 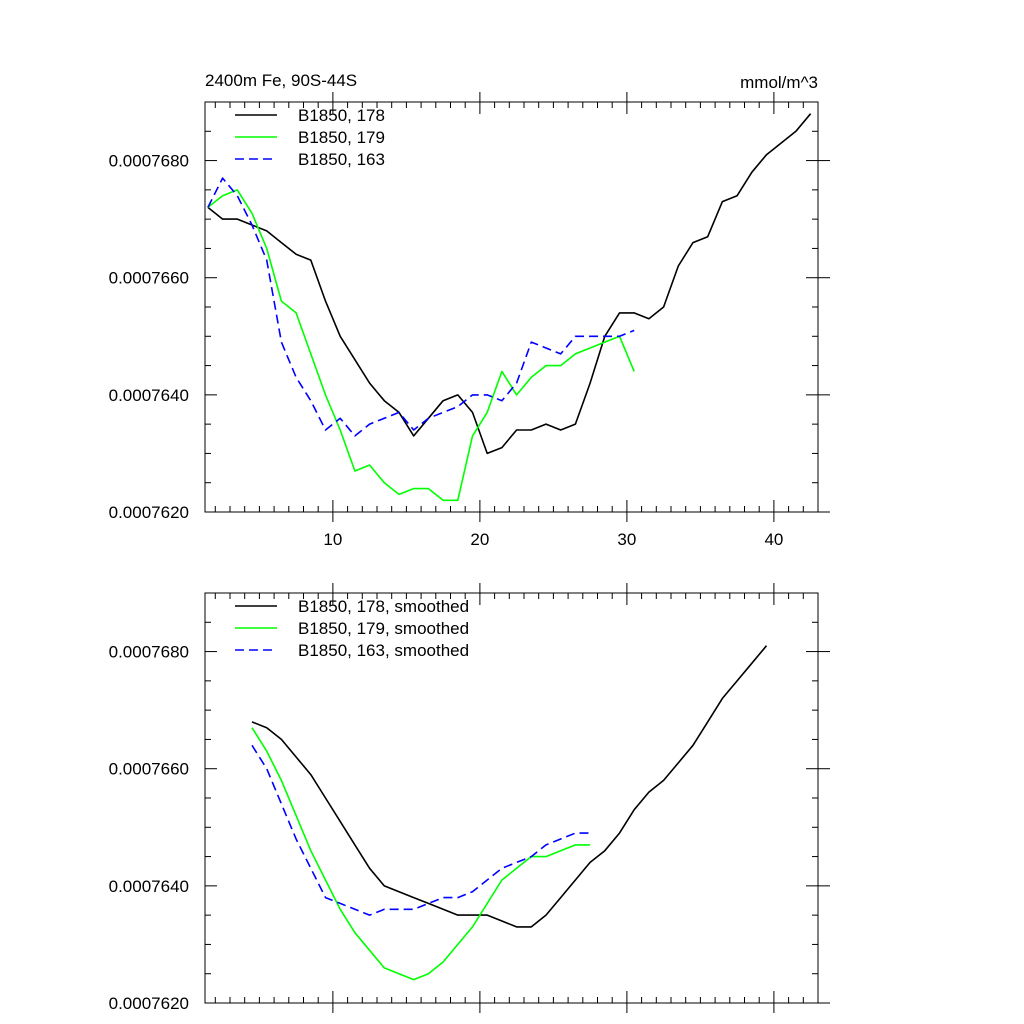 I want to click on legend-label: B1850, 179, smoothed, so click(x=383, y=628).